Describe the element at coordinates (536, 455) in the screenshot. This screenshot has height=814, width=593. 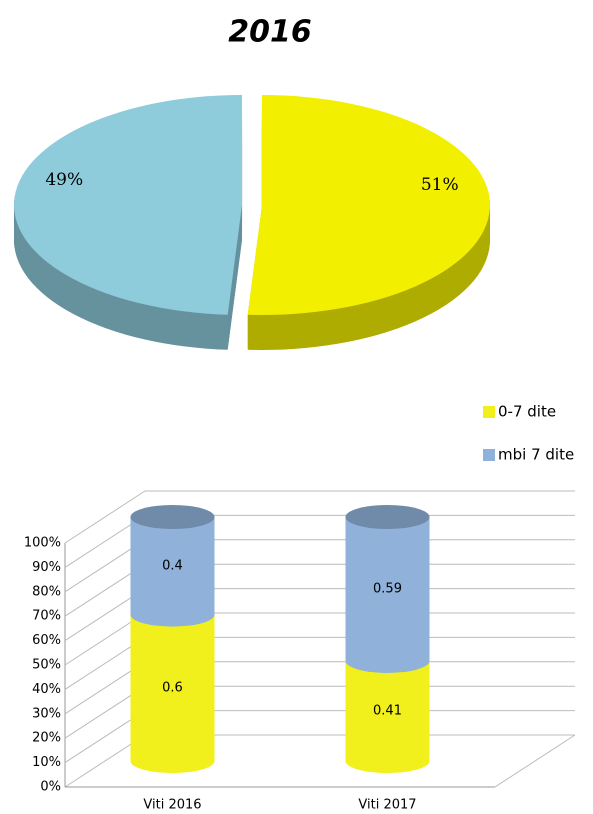
I see `legend-label: mbi 7 dite` at that location.